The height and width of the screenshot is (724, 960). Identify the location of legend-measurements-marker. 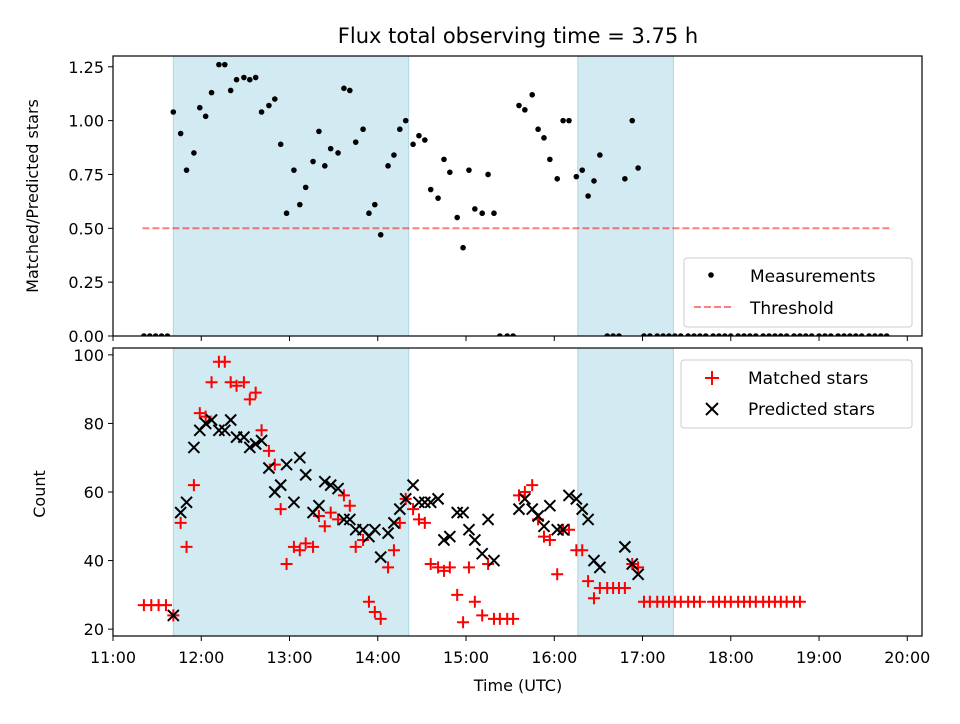
(711, 275).